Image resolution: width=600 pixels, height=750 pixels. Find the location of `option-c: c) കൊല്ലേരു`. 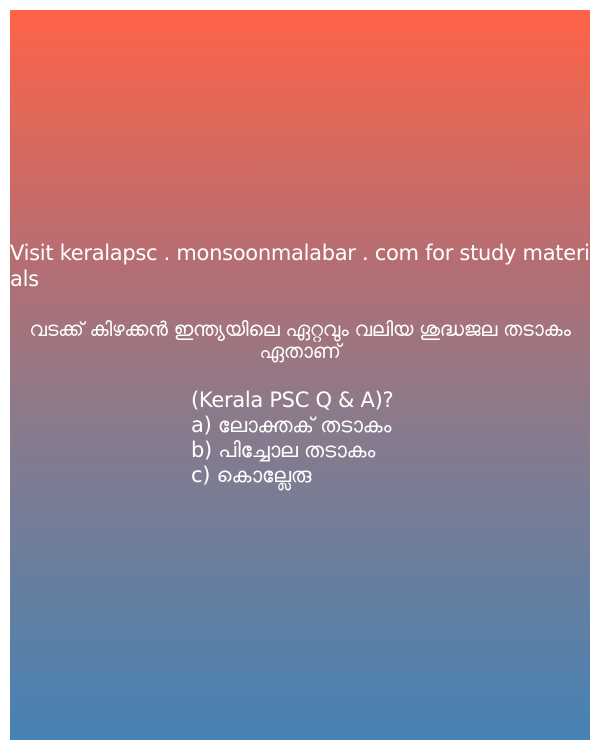

option-c: c) കൊല്ലേരു is located at coordinates (251, 475).